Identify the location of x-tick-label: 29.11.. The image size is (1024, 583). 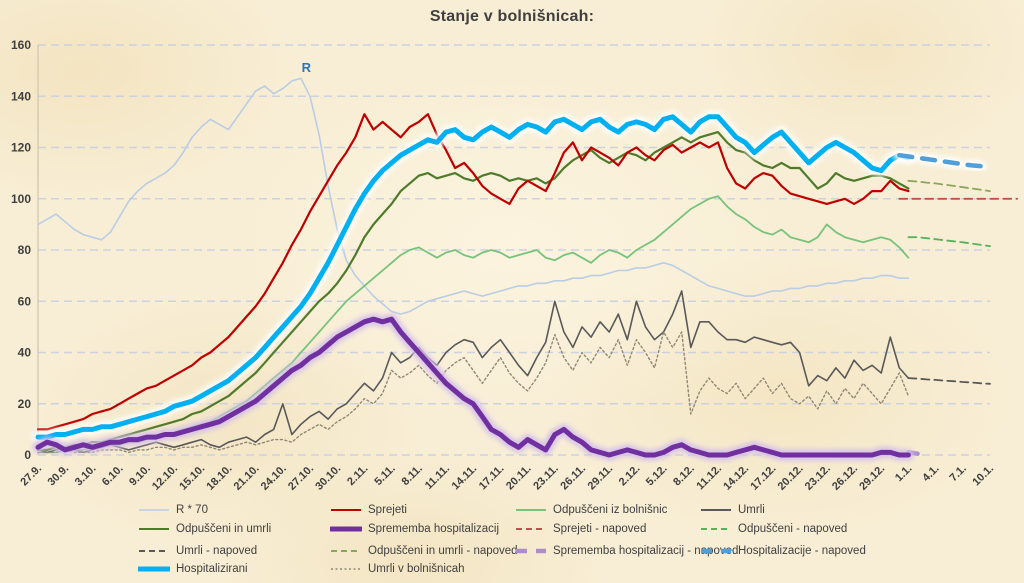
(601, 478).